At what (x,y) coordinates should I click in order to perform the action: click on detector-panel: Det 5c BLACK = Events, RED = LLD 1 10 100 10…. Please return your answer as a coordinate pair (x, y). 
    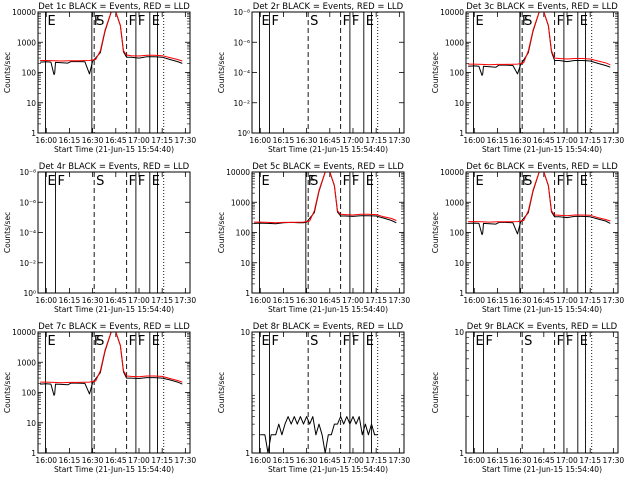
    Looking at the image, I should click on (313, 238).